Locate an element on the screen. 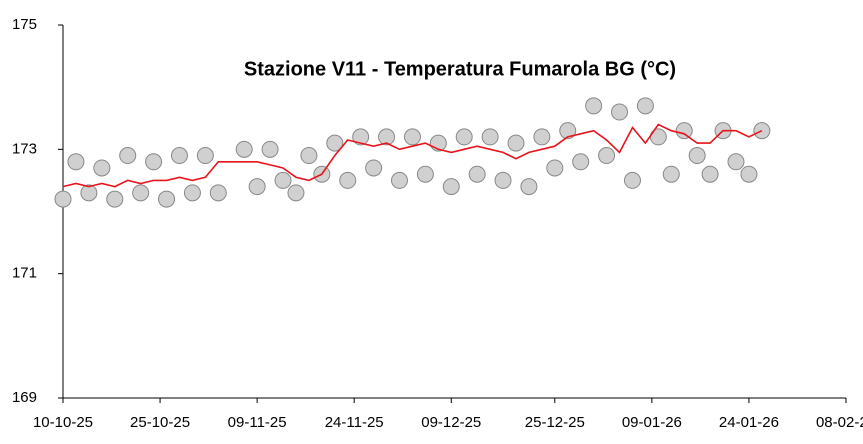 This screenshot has width=863, height=444. x-tick-label: 09-12-25 is located at coordinates (451, 422).